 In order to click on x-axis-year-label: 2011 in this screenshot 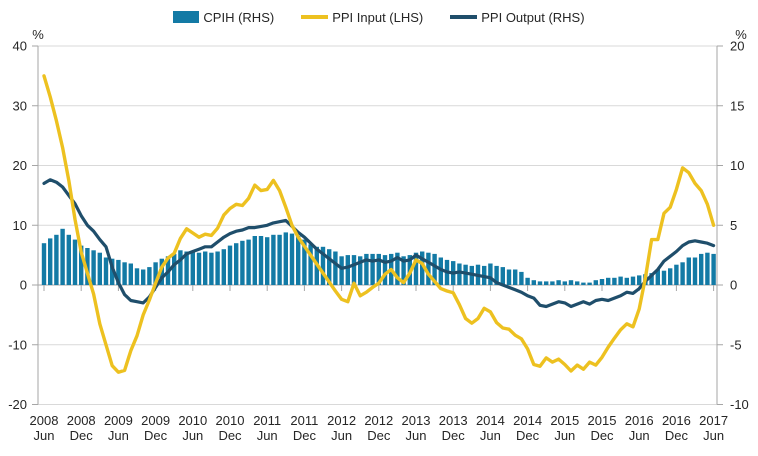, I will do `click(304, 420)`.